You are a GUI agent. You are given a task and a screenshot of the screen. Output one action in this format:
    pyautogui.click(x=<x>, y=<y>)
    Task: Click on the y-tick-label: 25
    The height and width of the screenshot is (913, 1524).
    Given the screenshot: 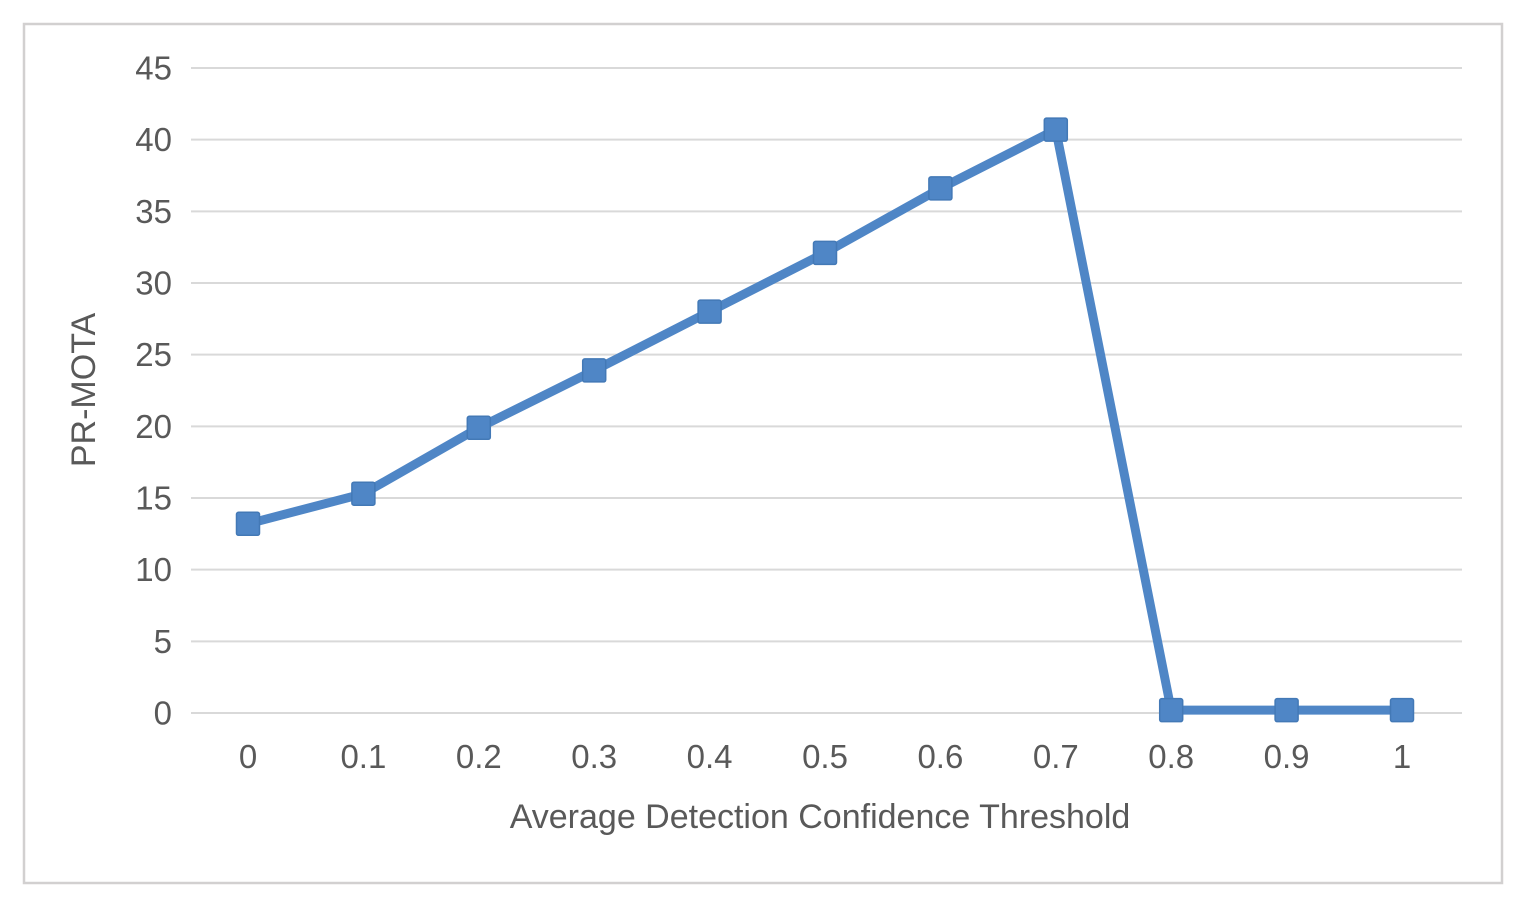 What is the action you would take?
    pyautogui.click(x=153, y=354)
    